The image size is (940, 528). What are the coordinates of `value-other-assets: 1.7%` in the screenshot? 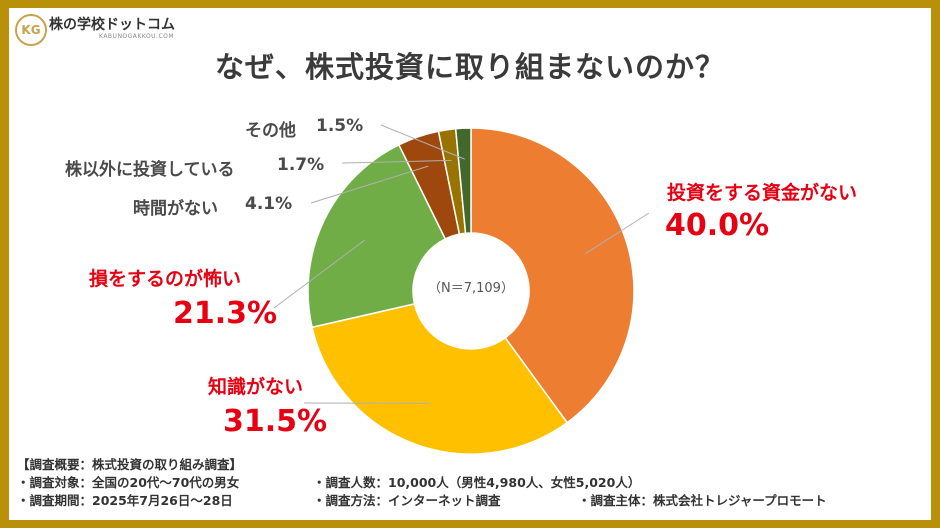 It's located at (301, 165).